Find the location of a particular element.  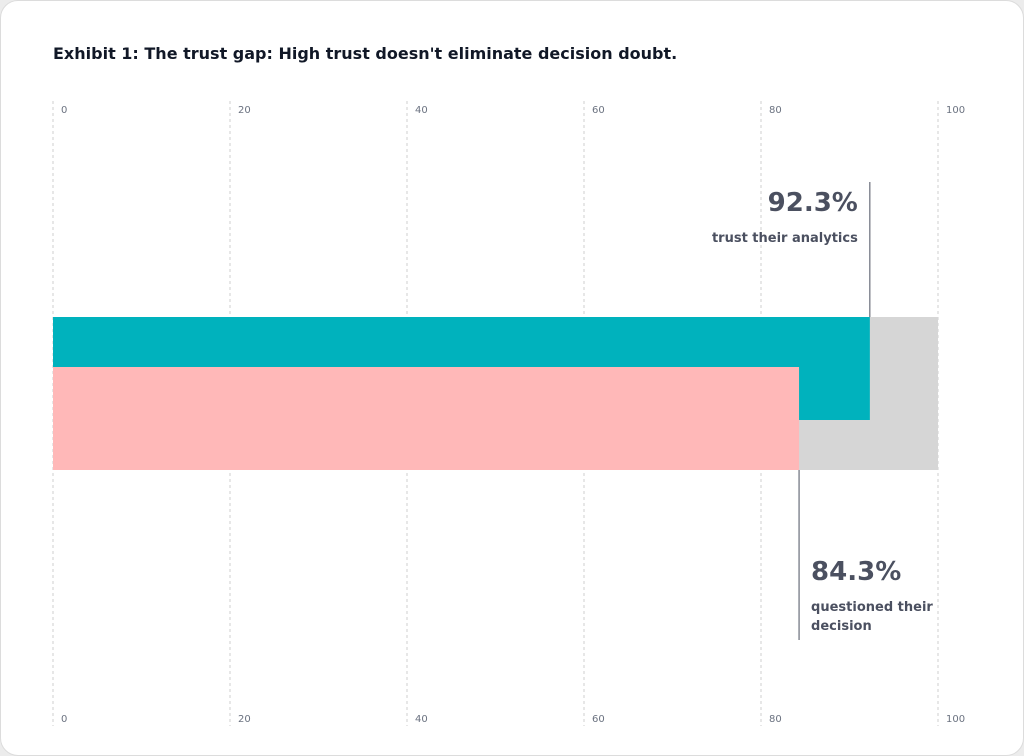

x-tick-top-60: 60 is located at coordinates (598, 110).